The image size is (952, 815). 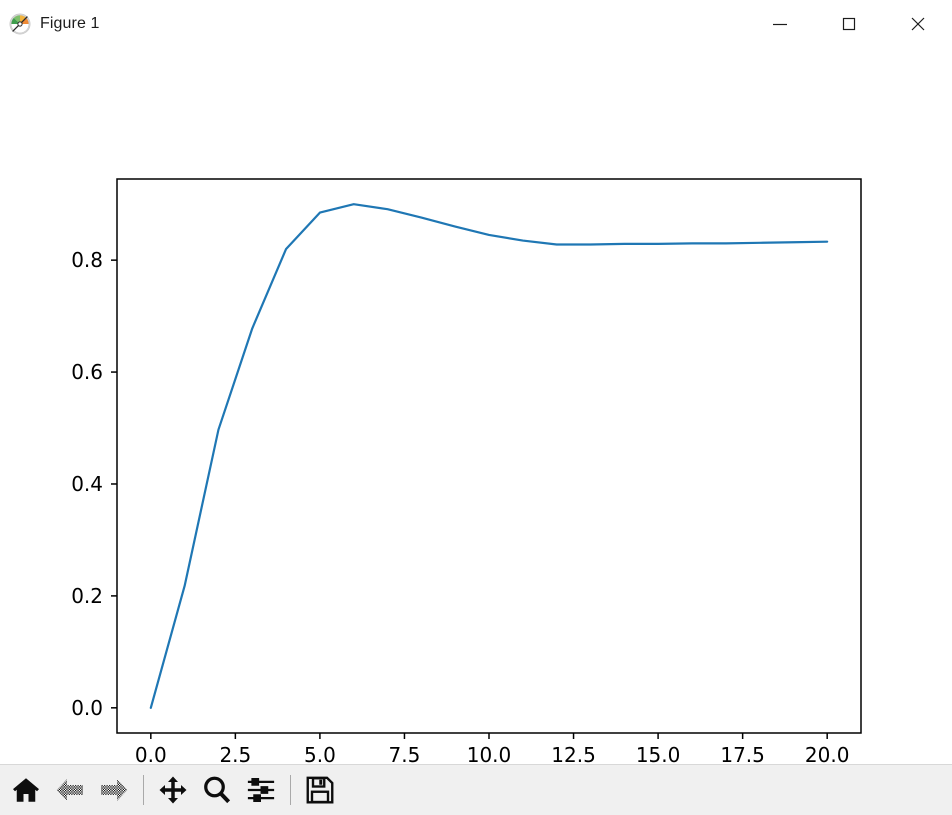 I want to click on x-tick-label: 12.5, so click(x=573, y=753).